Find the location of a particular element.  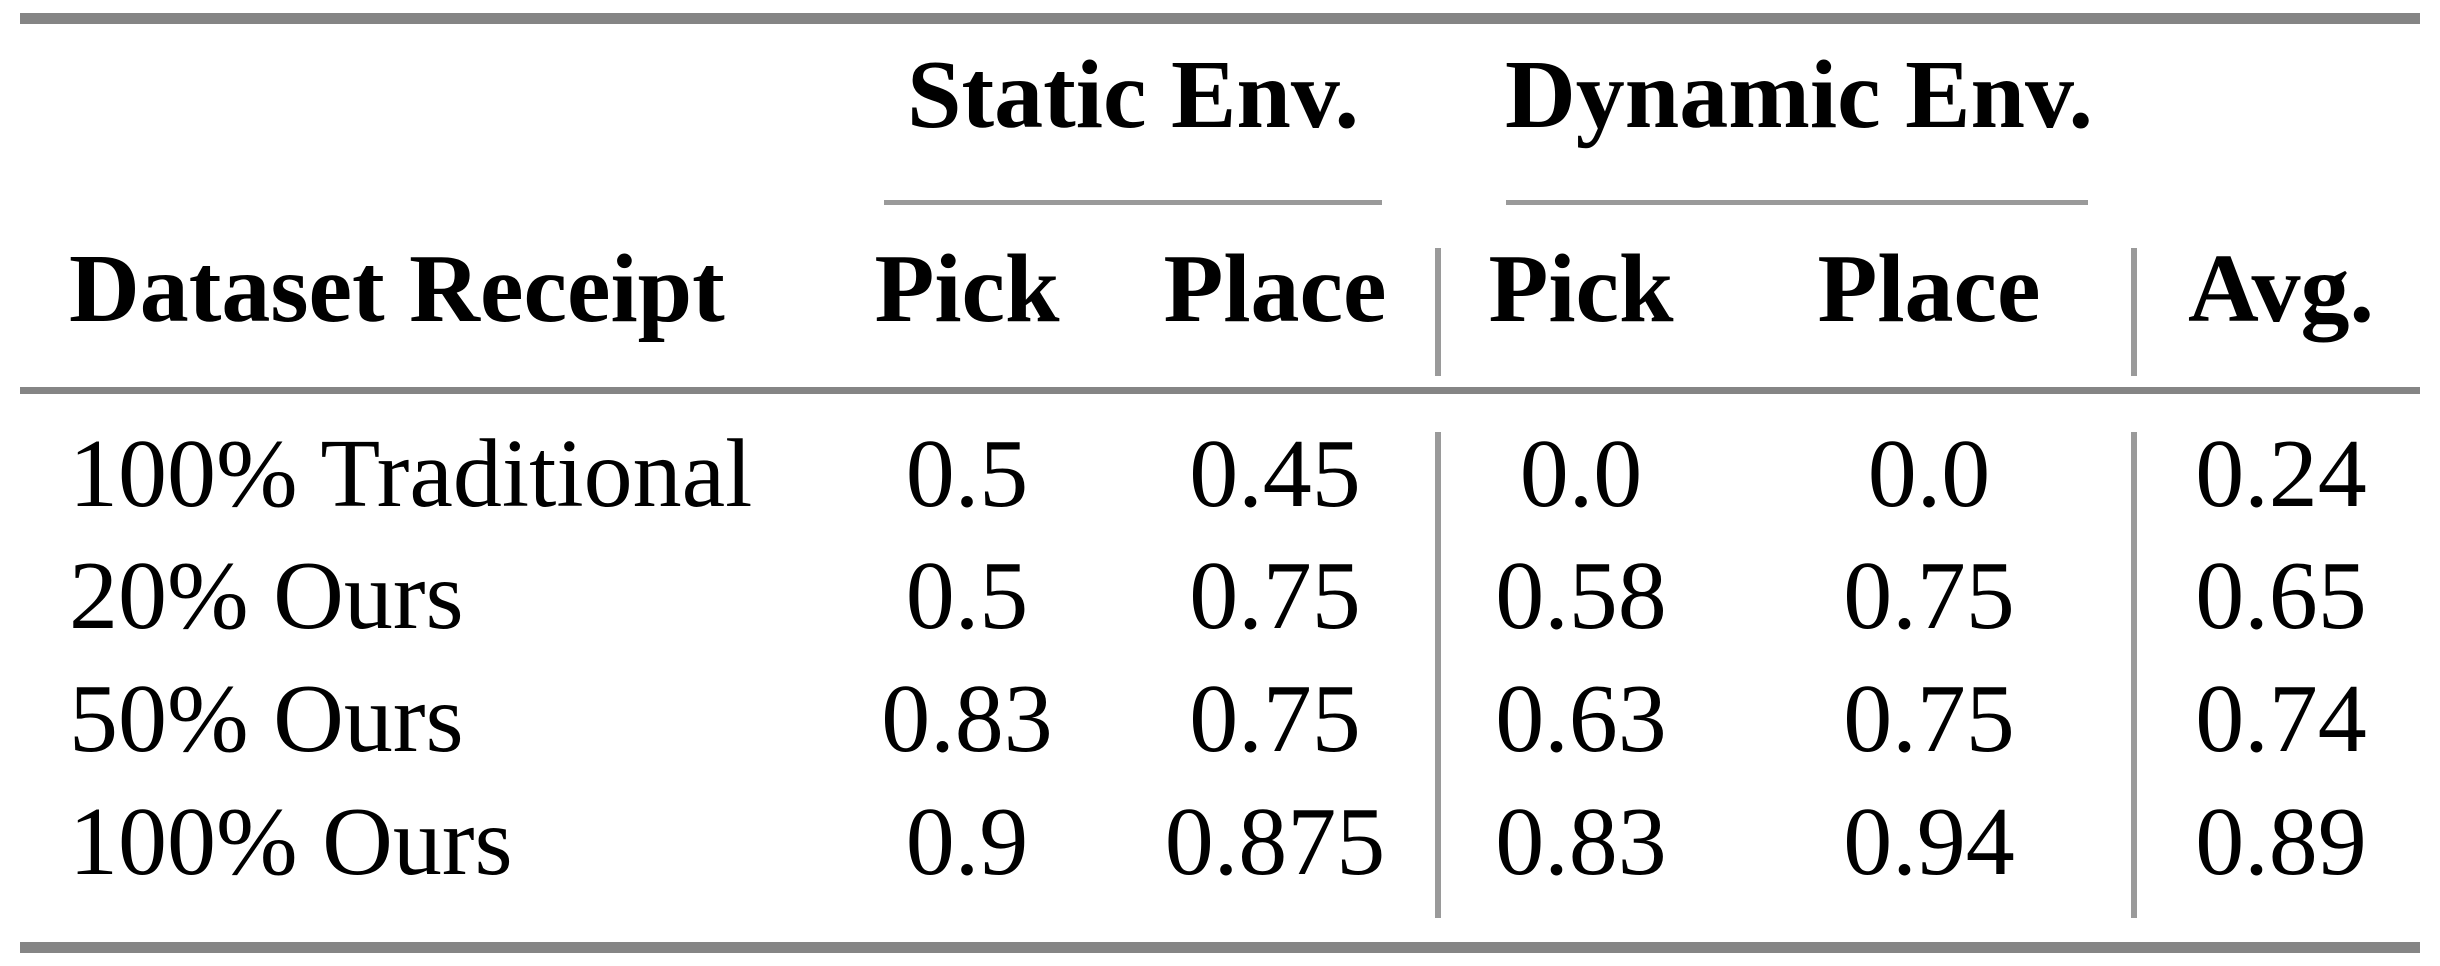

vertical-separator-static-dynamic-body is located at coordinates (1438, 675).